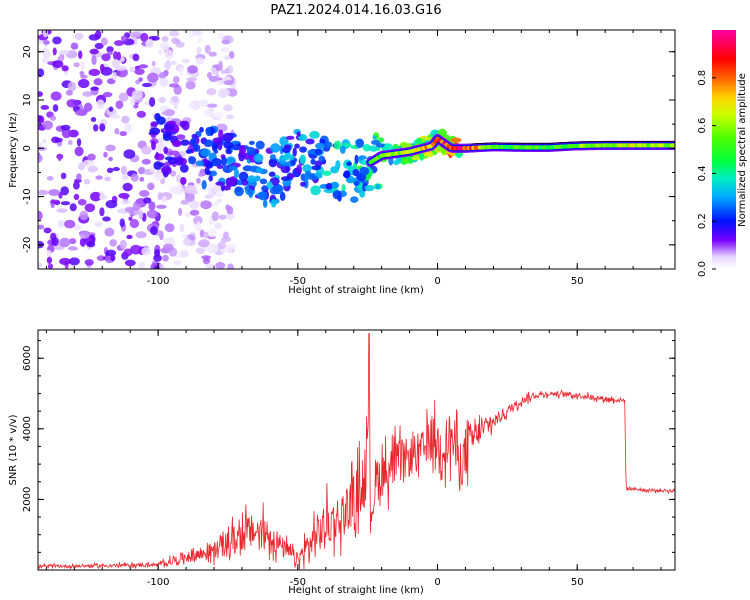  Describe the element at coordinates (437, 582) in the screenshot. I see `snr-x-tick-label: 0` at that location.